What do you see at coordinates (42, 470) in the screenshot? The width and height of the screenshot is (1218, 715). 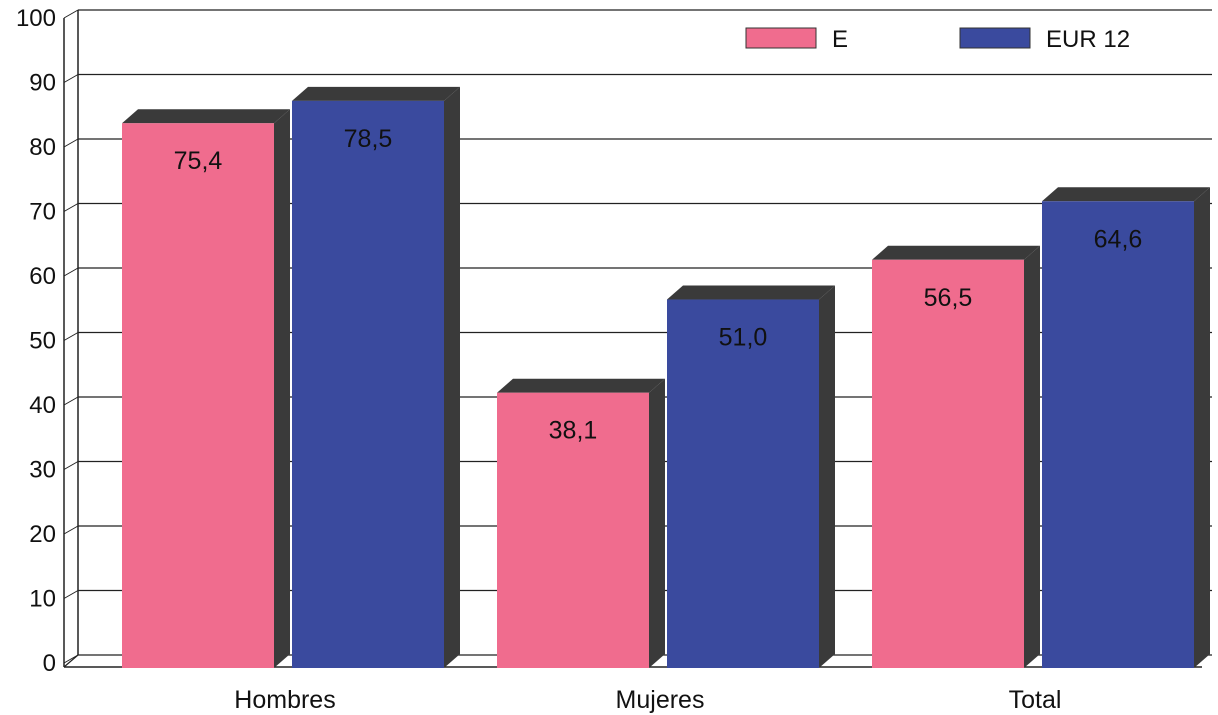 I see `y-tick-label: 30` at bounding box center [42, 470].